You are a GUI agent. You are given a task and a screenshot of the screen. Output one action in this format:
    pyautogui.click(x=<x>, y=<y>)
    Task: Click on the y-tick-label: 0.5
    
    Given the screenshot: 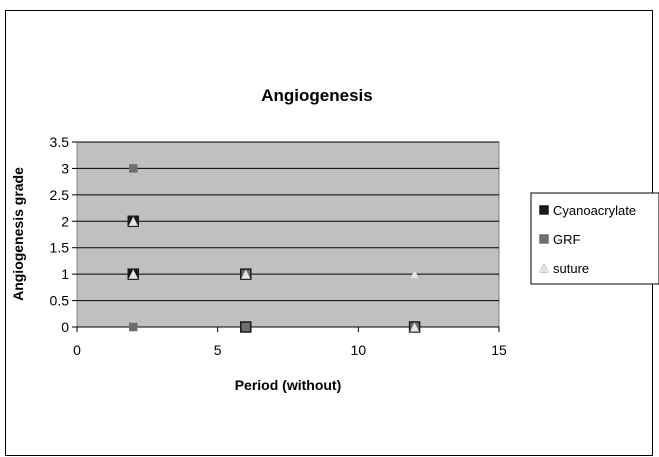 What is the action you would take?
    pyautogui.click(x=60, y=301)
    